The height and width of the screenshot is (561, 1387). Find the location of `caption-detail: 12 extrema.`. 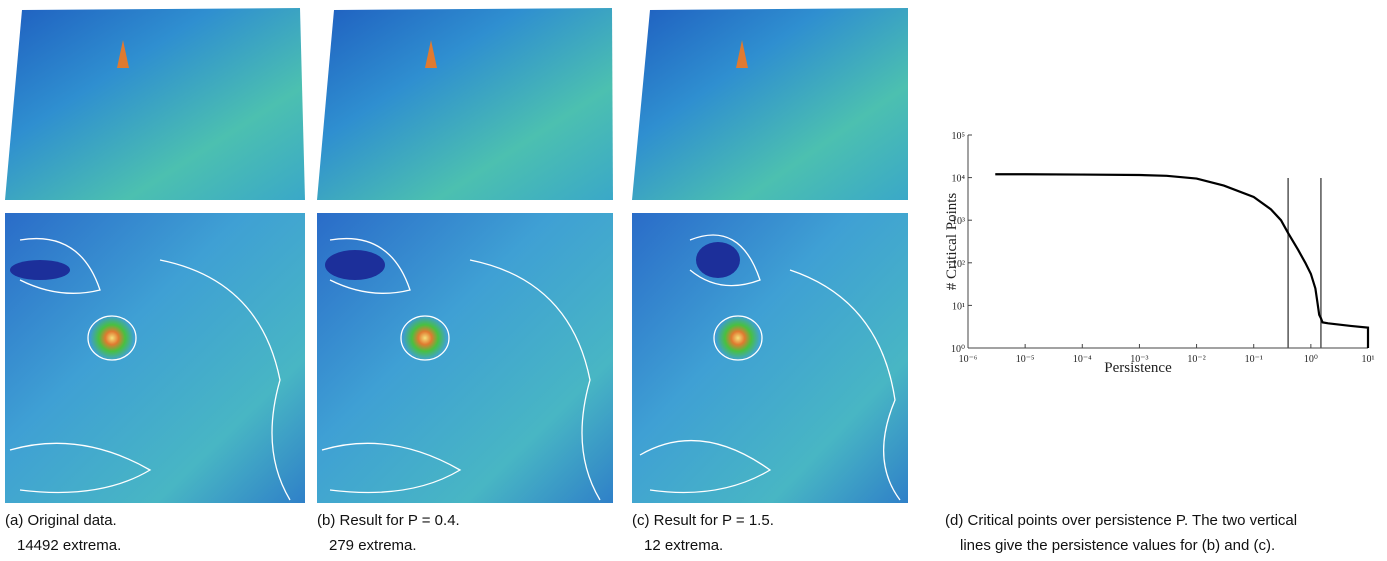

caption-detail: 12 extrema. is located at coordinates (683, 545).